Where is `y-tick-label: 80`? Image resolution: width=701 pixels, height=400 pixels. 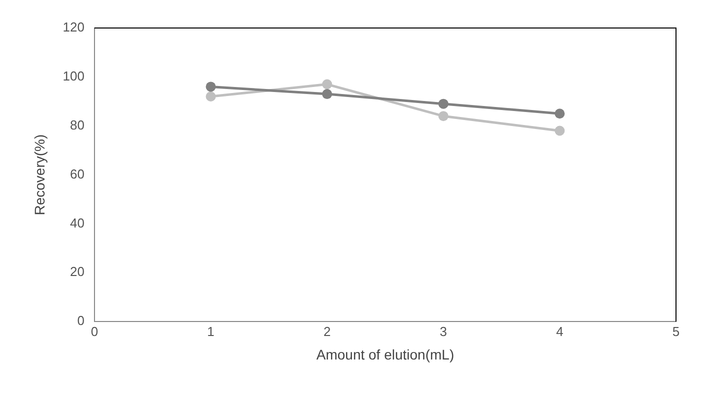 y-tick-label: 80 is located at coordinates (77, 124).